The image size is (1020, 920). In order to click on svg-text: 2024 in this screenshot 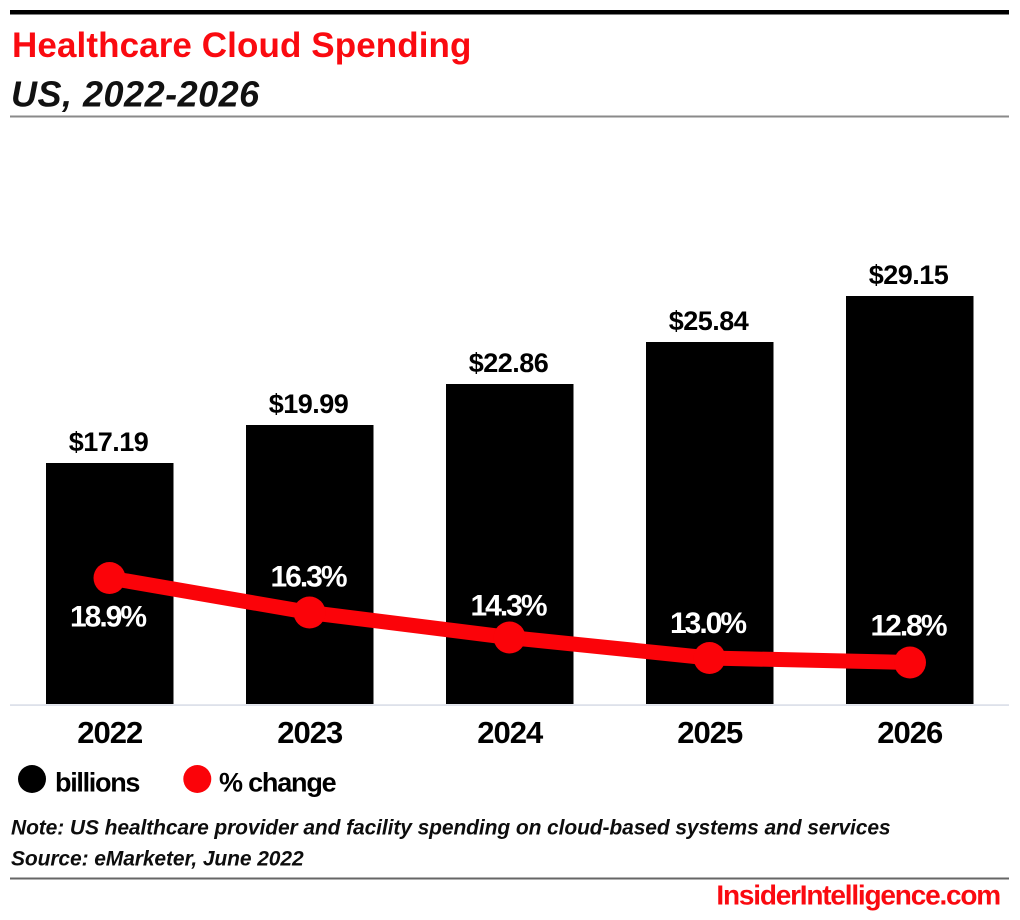, I will do `click(510, 732)`.